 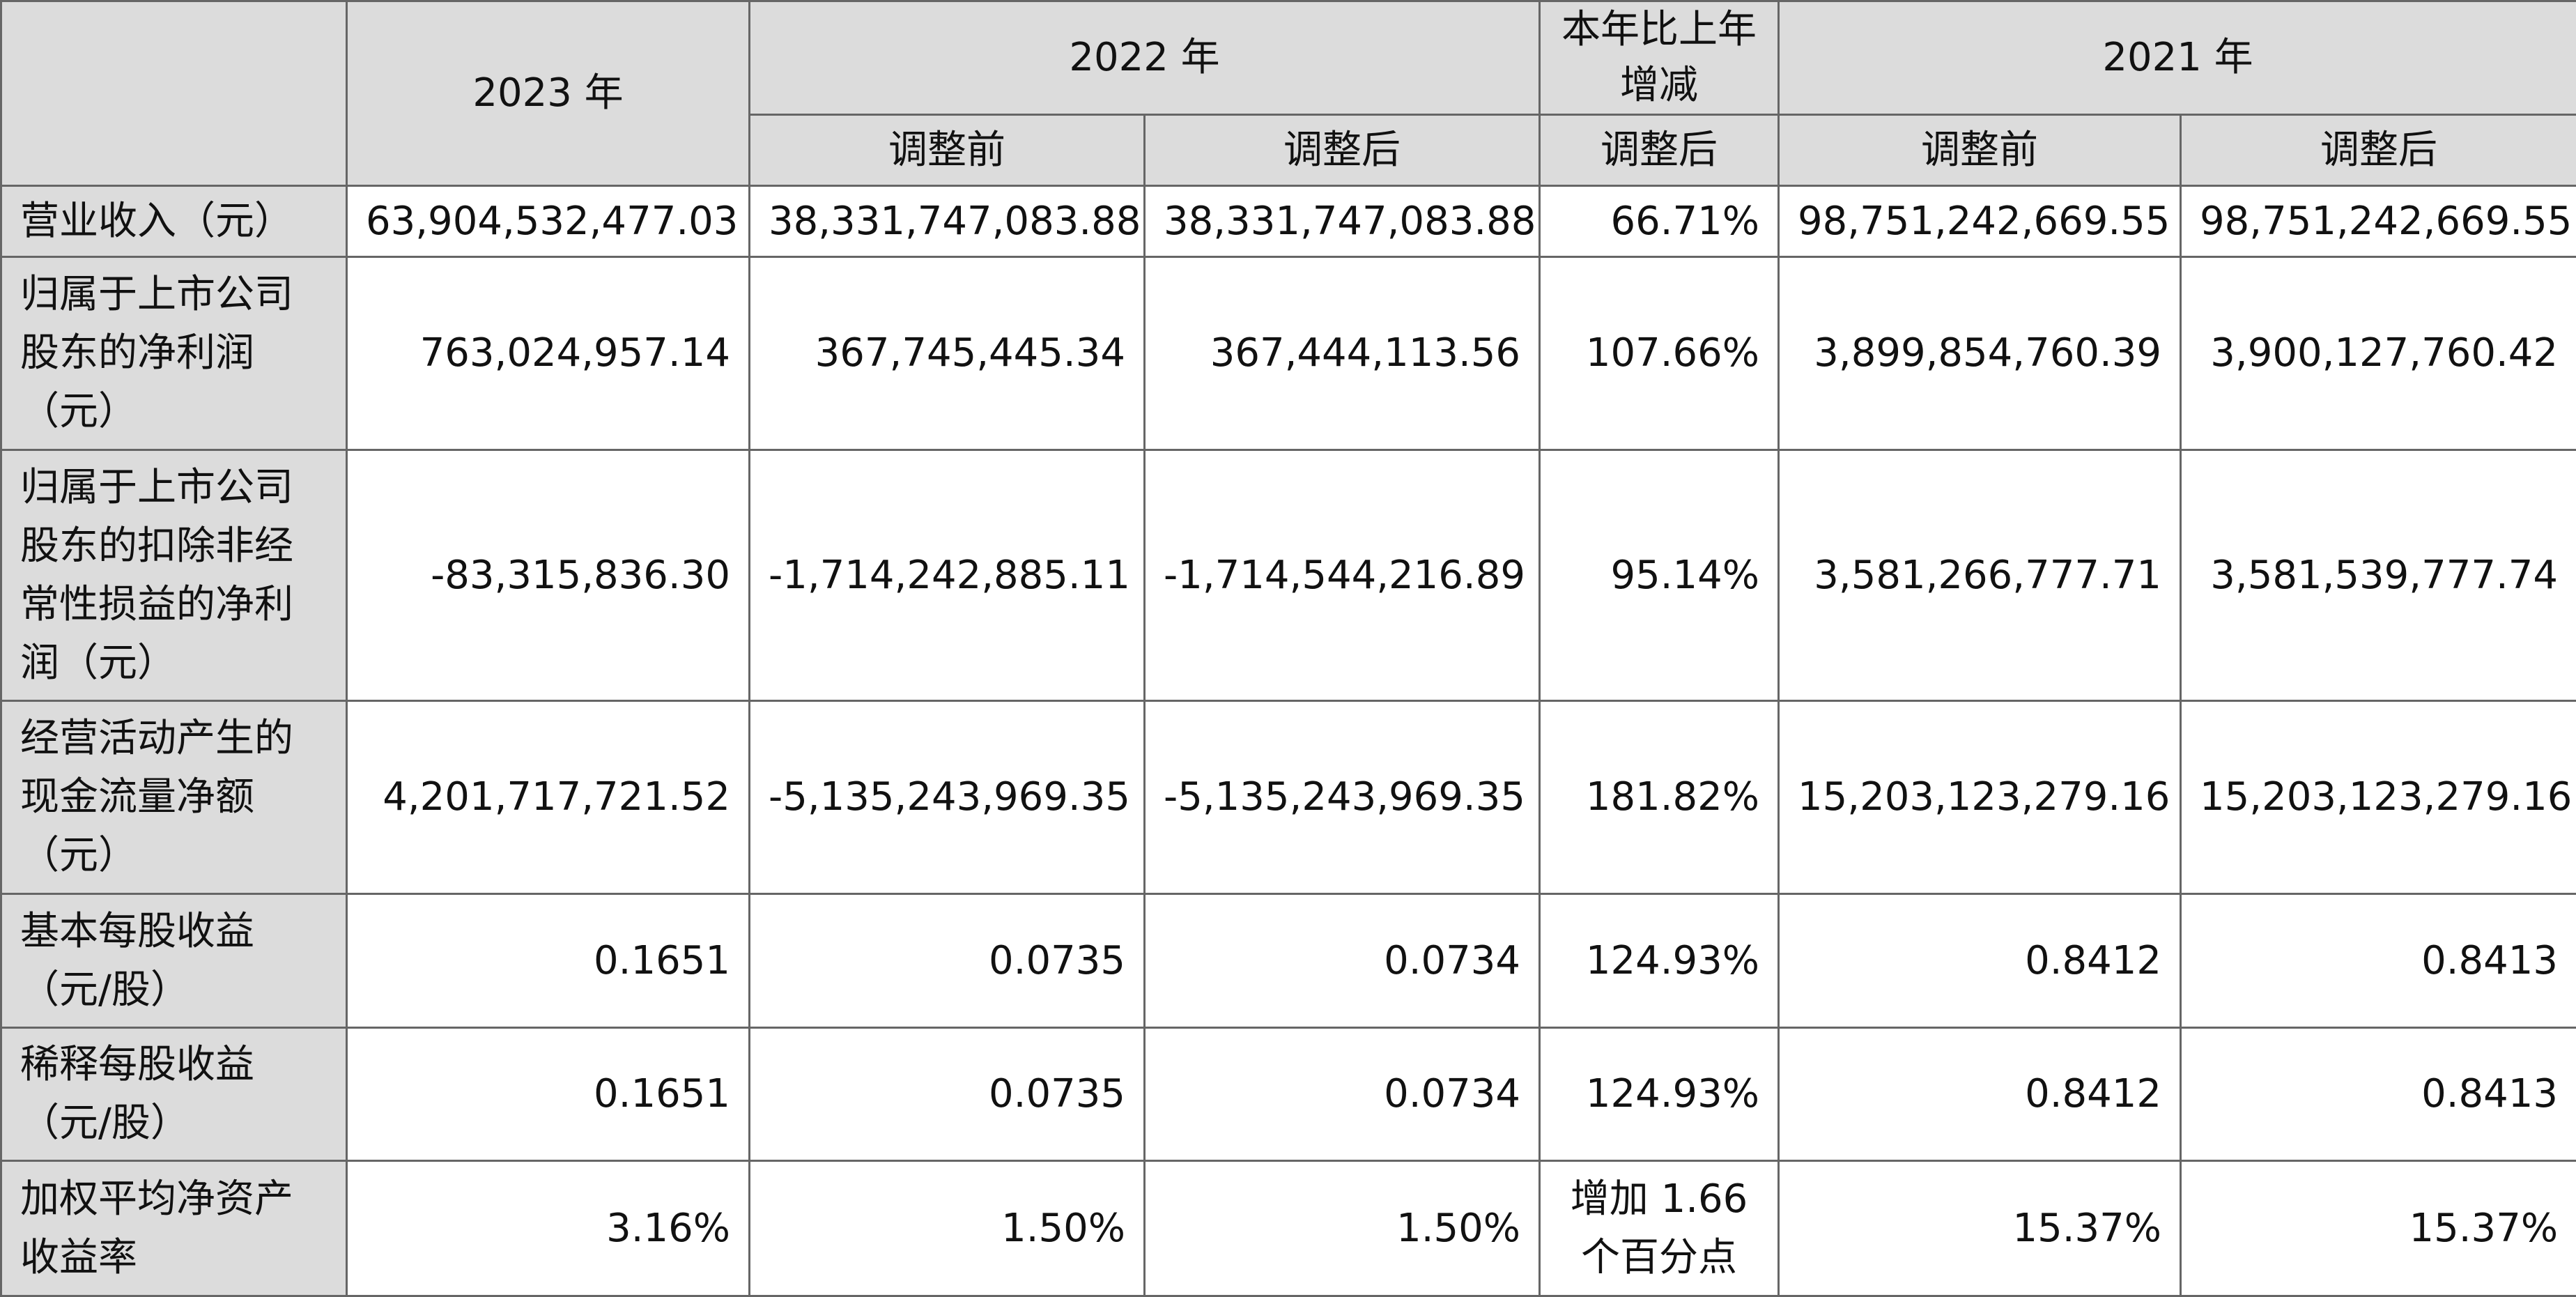 What do you see at coordinates (1980, 150) in the screenshot?
I see `header-2021-before: 调整前` at bounding box center [1980, 150].